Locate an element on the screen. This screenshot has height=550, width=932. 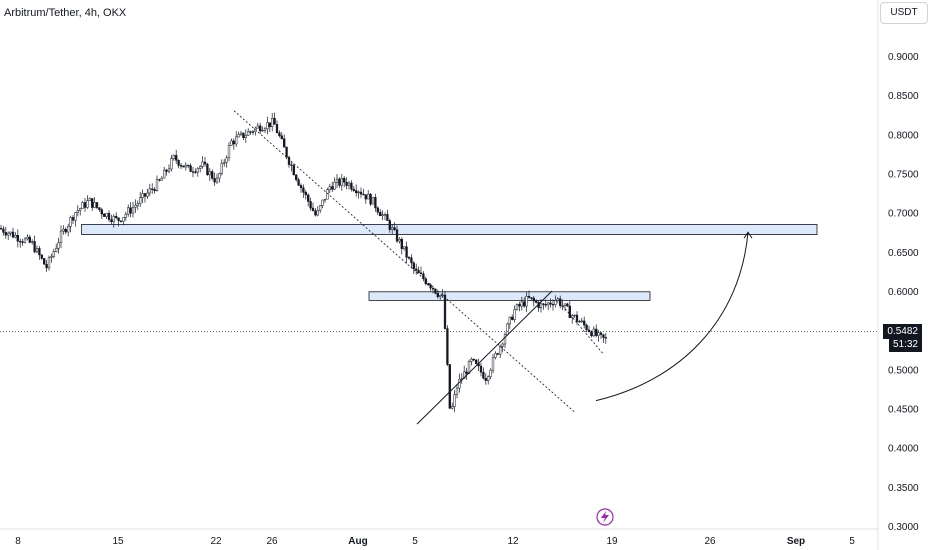
projection-arrow is located at coordinates (672, 317).